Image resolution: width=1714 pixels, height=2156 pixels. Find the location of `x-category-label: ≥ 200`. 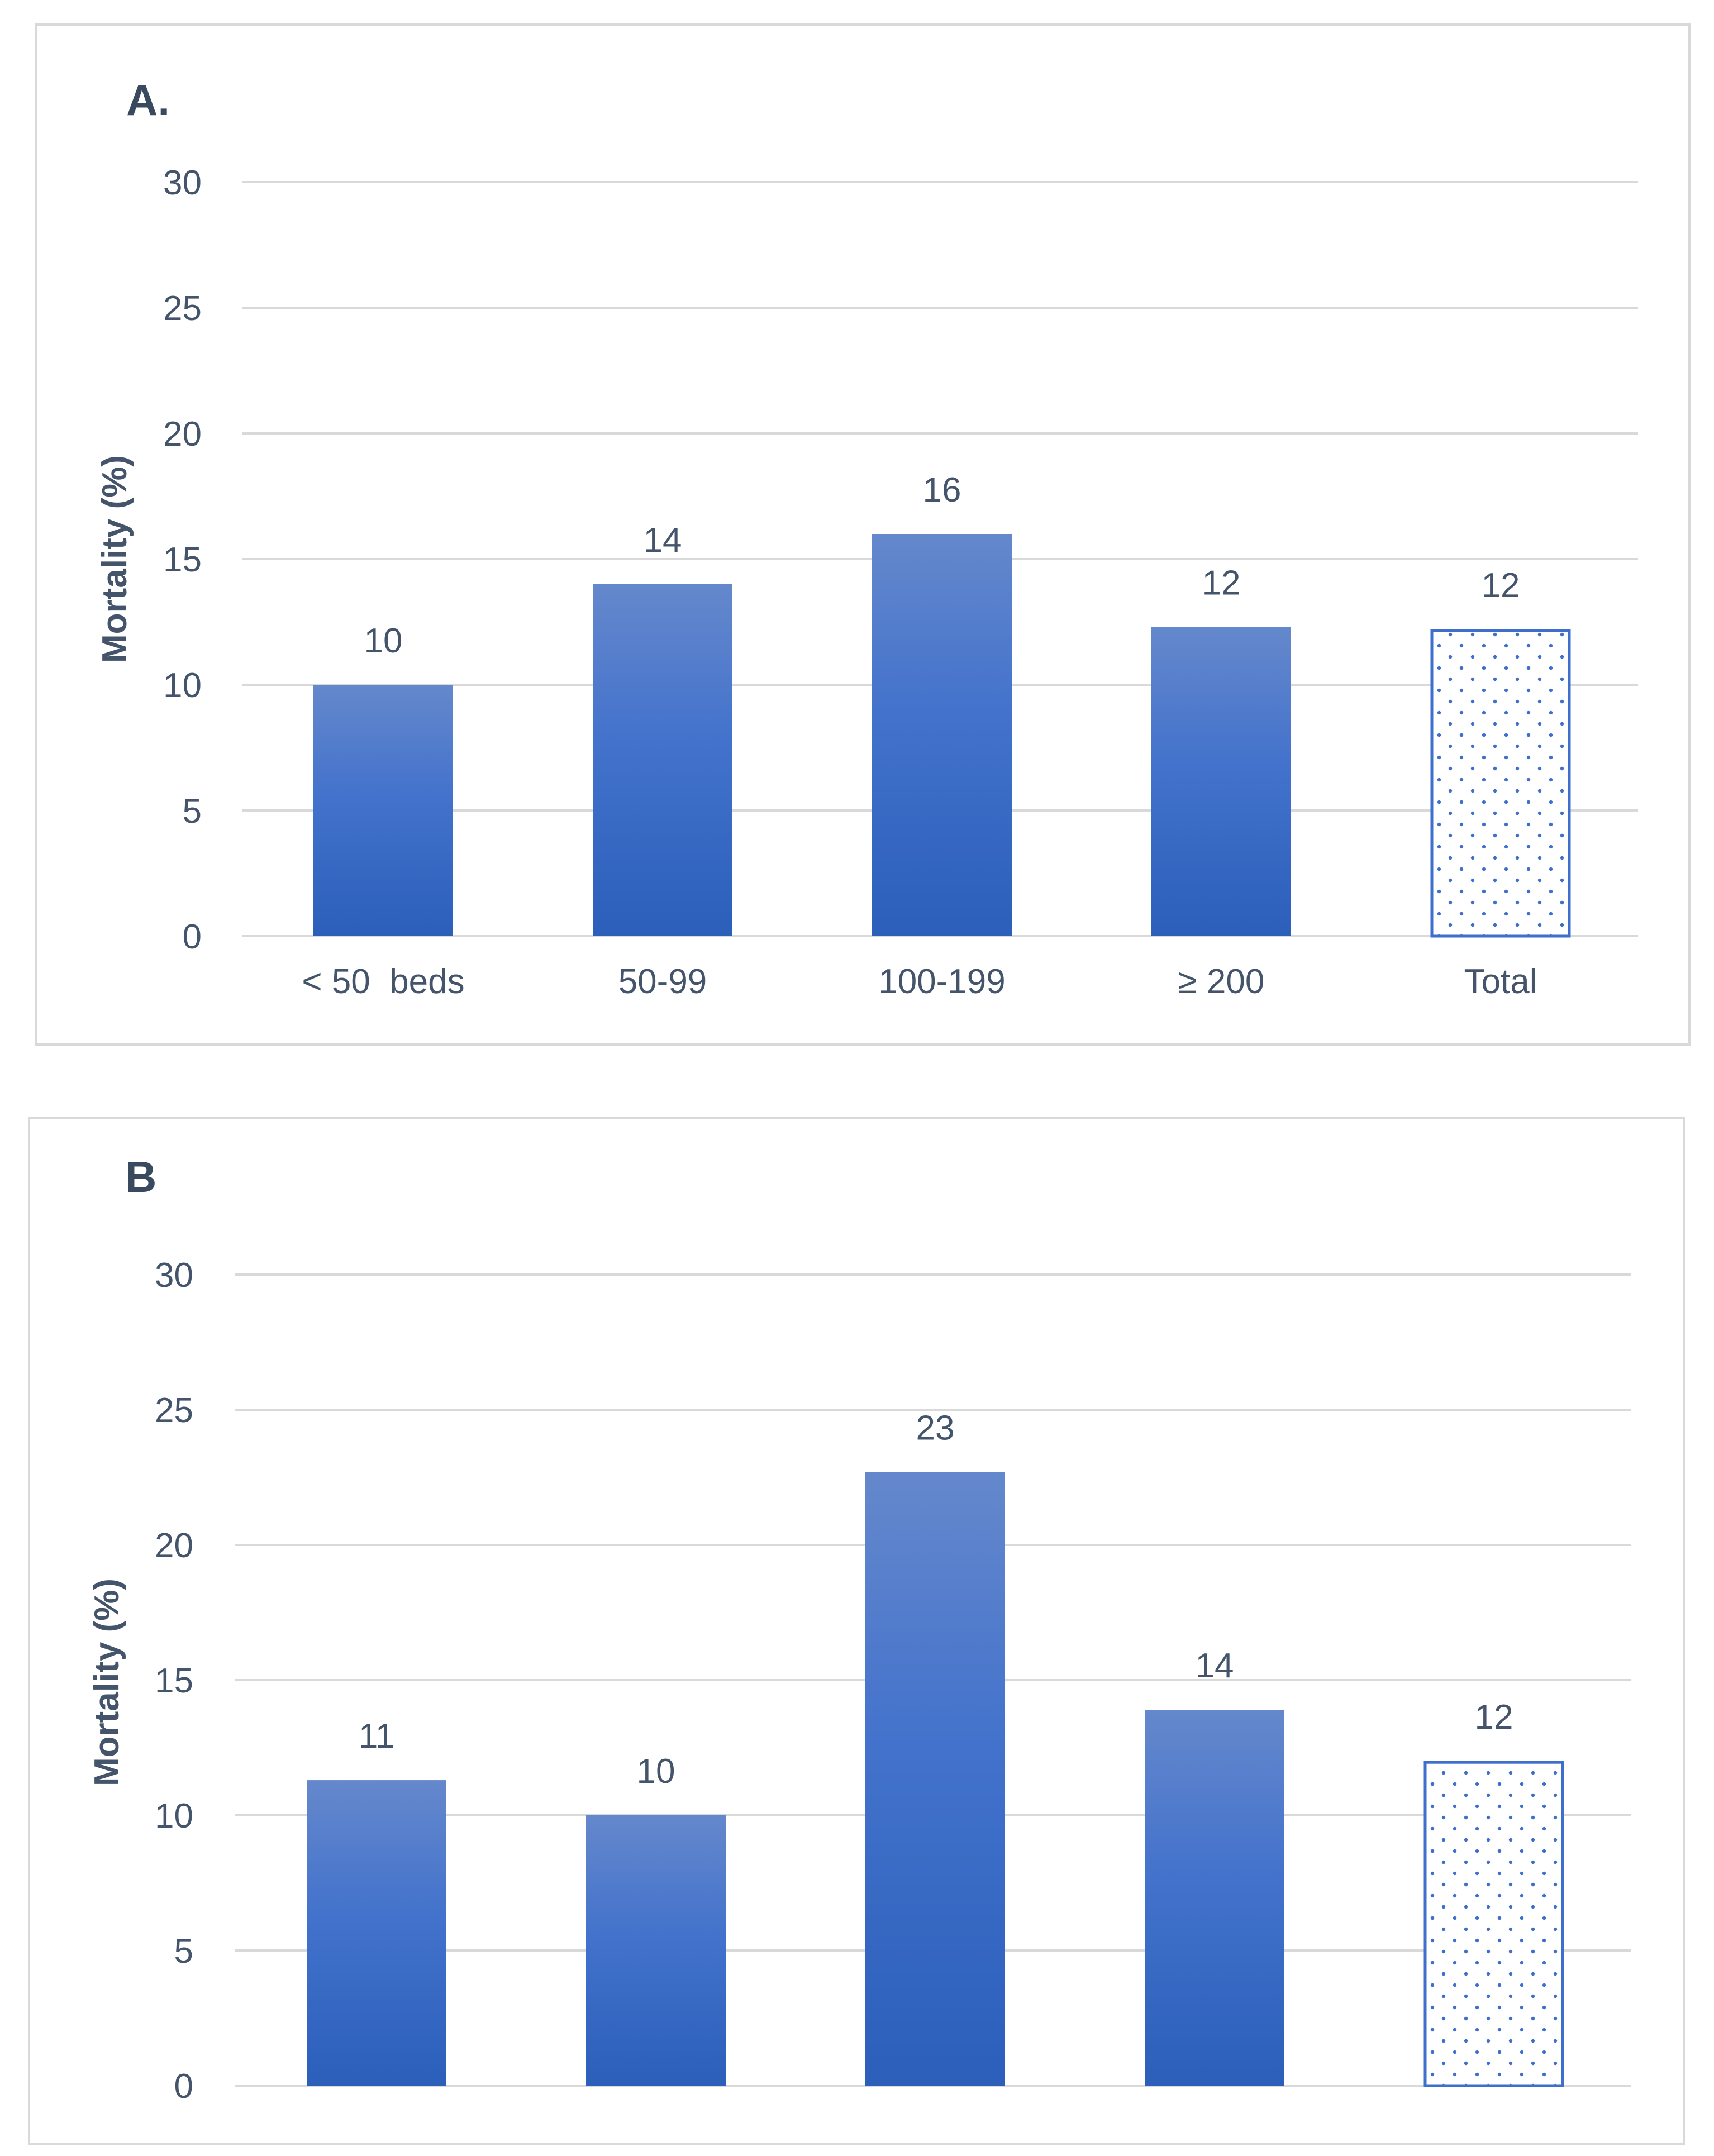

x-category-label: ≥ 200 is located at coordinates (1221, 982).